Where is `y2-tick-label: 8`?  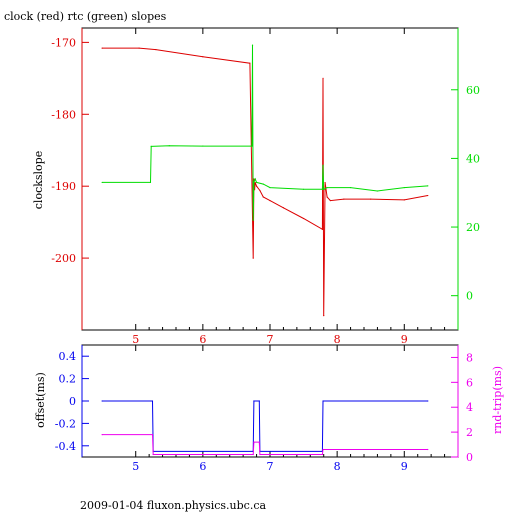 y2-tick-label: 8 is located at coordinates (469, 357).